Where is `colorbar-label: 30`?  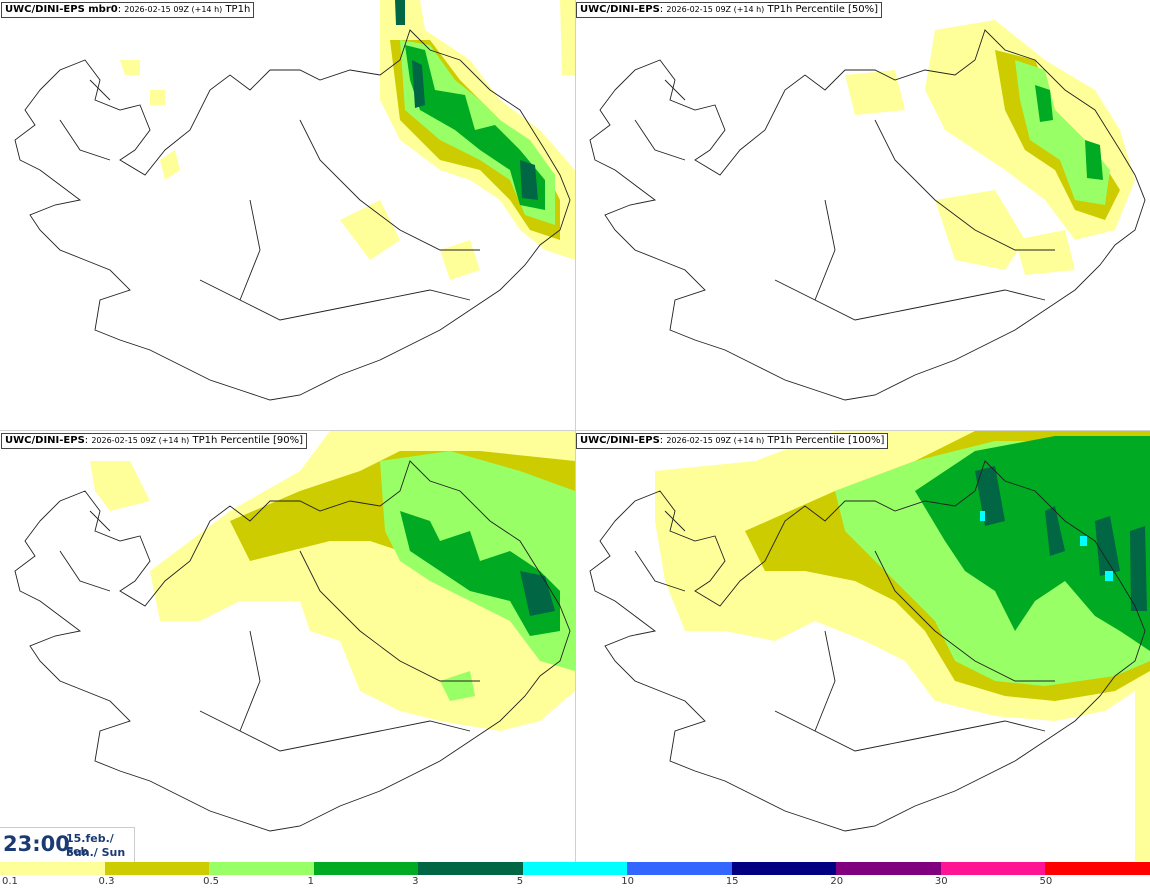
colorbar-label: 30 is located at coordinates (941, 881).